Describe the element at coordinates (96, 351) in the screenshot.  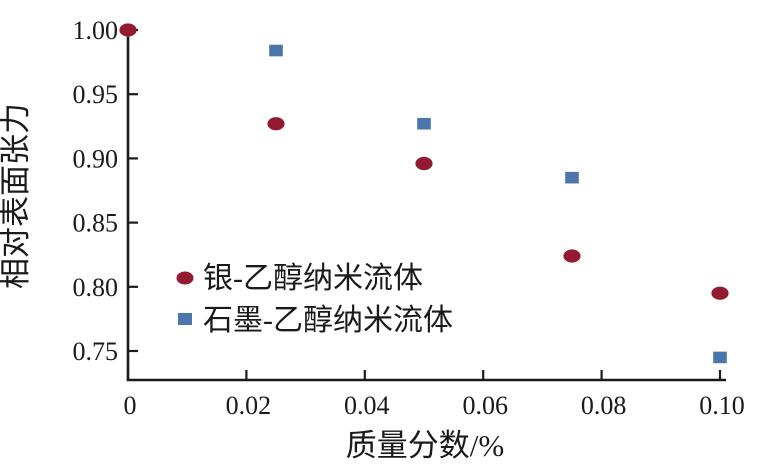
I see `y-tick-label: 0.75` at that location.